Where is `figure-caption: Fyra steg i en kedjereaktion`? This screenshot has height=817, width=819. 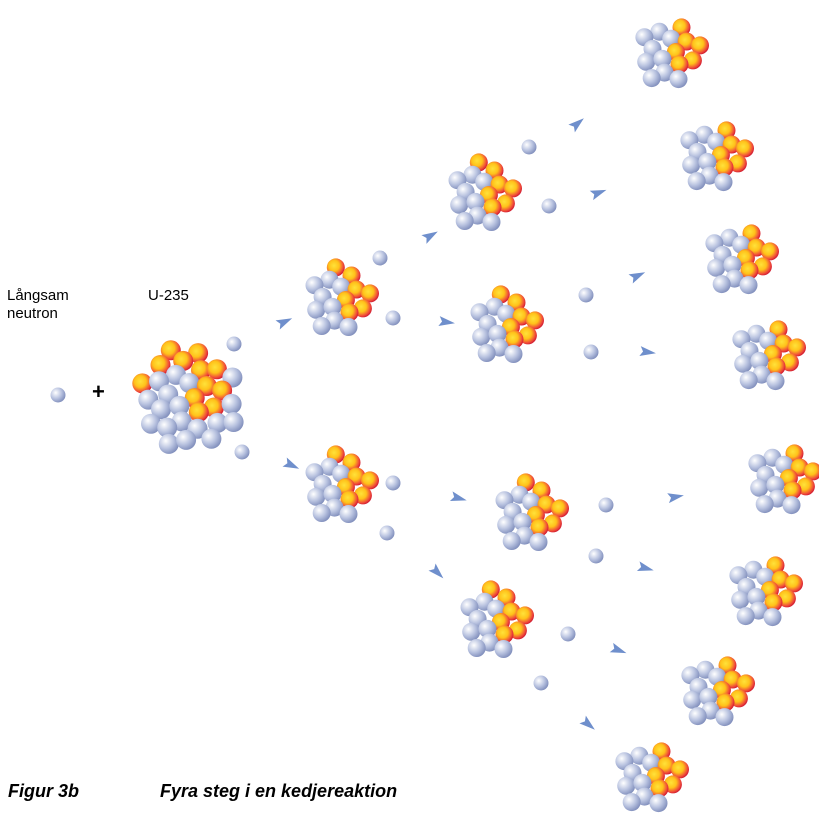 figure-caption: Fyra steg i en kedjereaktion is located at coordinates (279, 791).